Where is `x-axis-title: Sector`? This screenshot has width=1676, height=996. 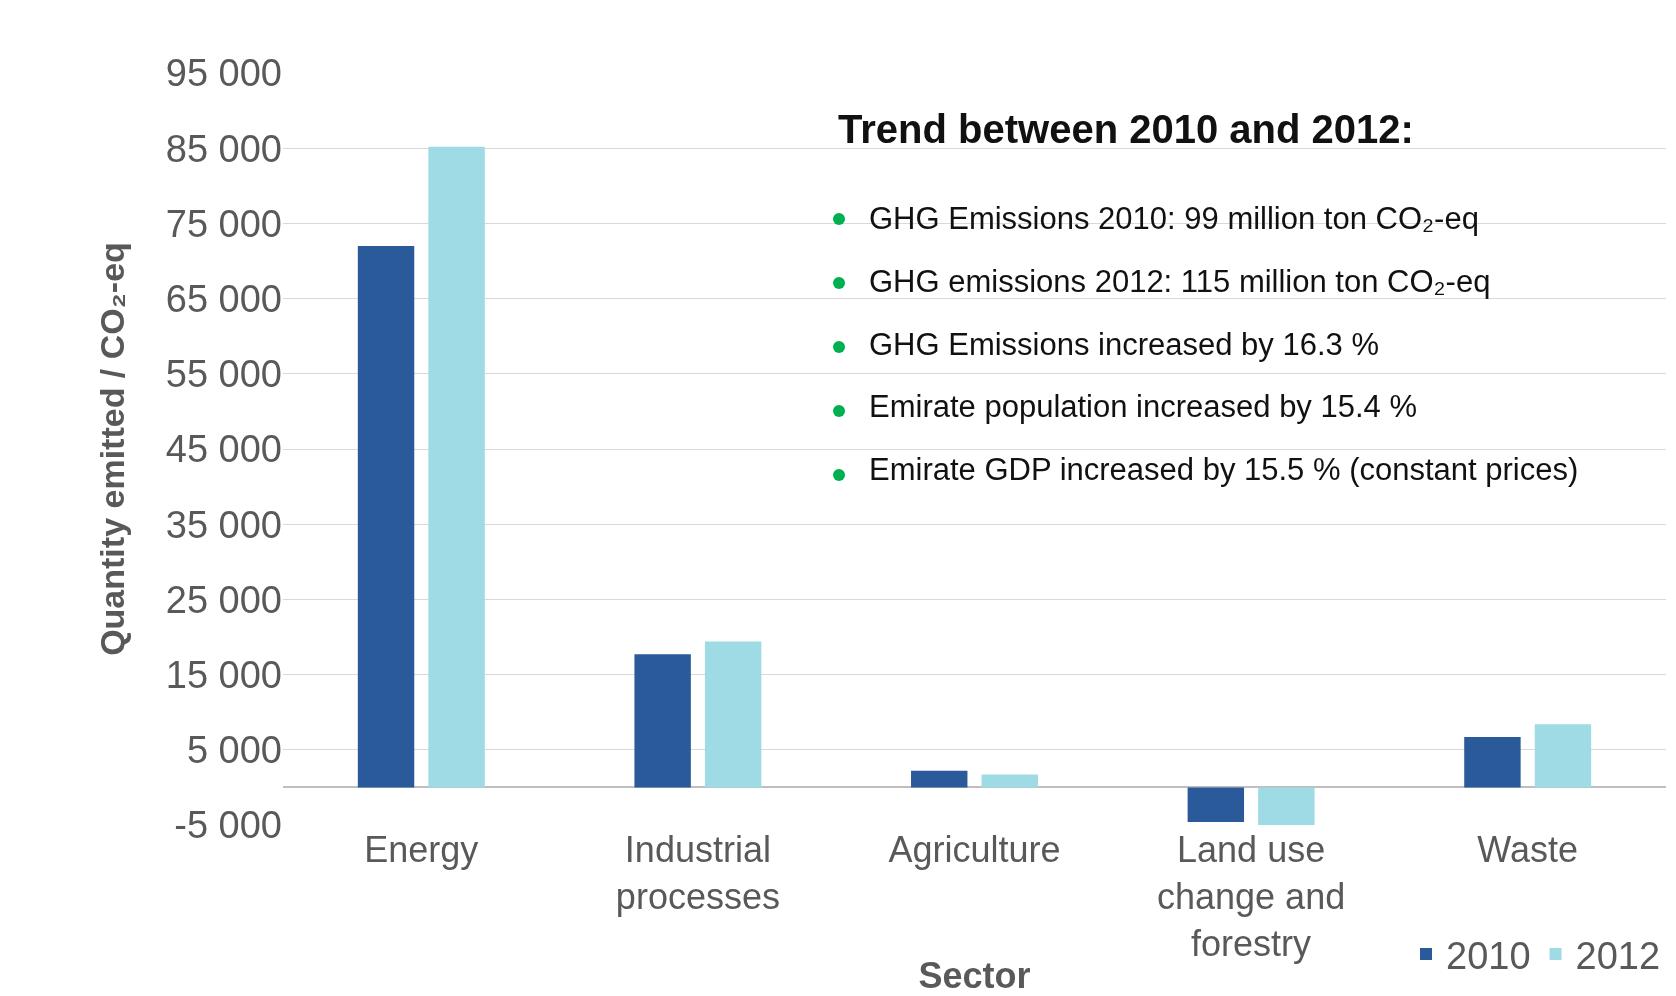 x-axis-title: Sector is located at coordinates (974, 975).